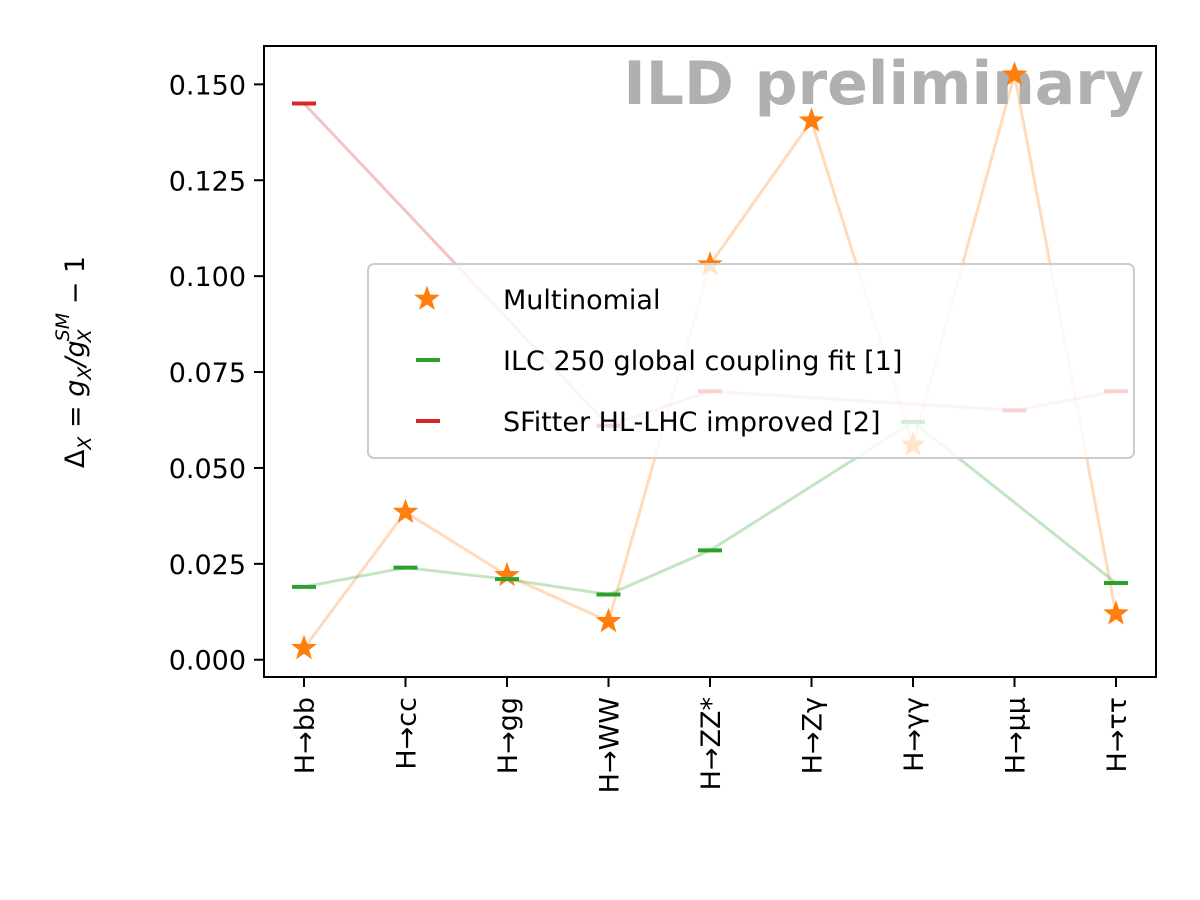 The width and height of the screenshot is (1200, 900). I want to click on x-tick-label: H→ττ, so click(1117, 734).